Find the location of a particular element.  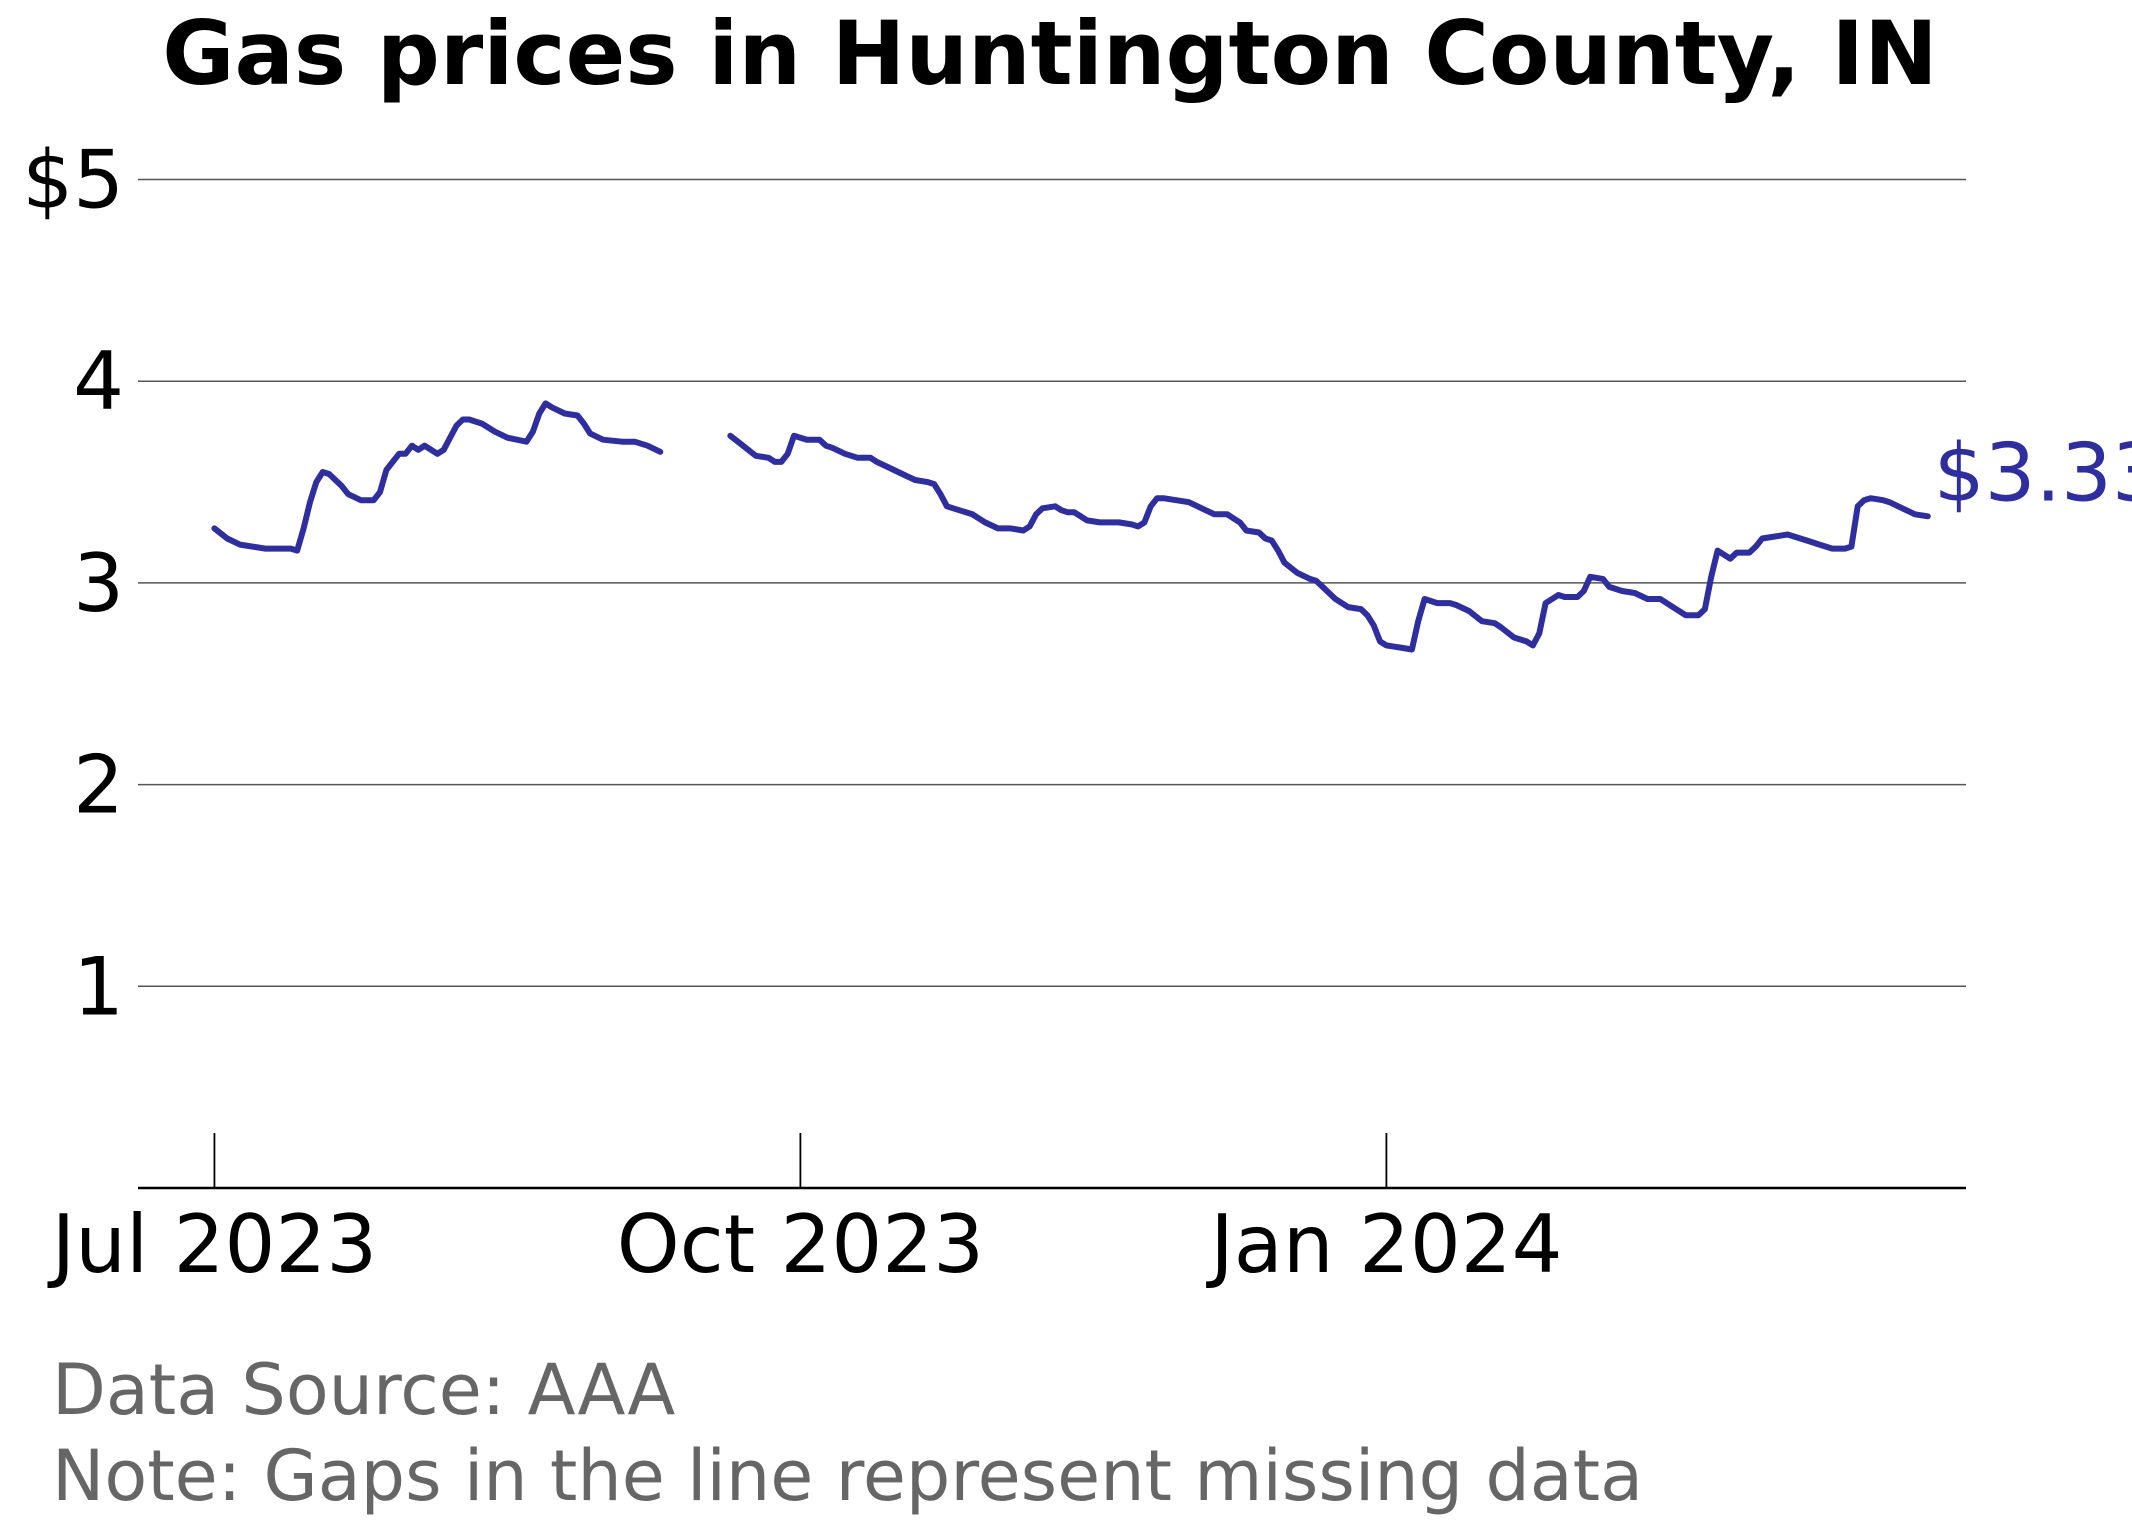

x-tick-label: Jan 2024 is located at coordinates (1383, 1244).